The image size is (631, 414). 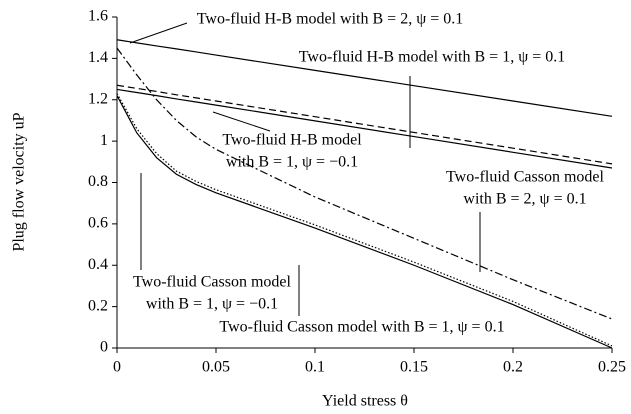 What do you see at coordinates (19, 181) in the screenshot?
I see `y-axis-label: Plug flow velocity uP` at bounding box center [19, 181].